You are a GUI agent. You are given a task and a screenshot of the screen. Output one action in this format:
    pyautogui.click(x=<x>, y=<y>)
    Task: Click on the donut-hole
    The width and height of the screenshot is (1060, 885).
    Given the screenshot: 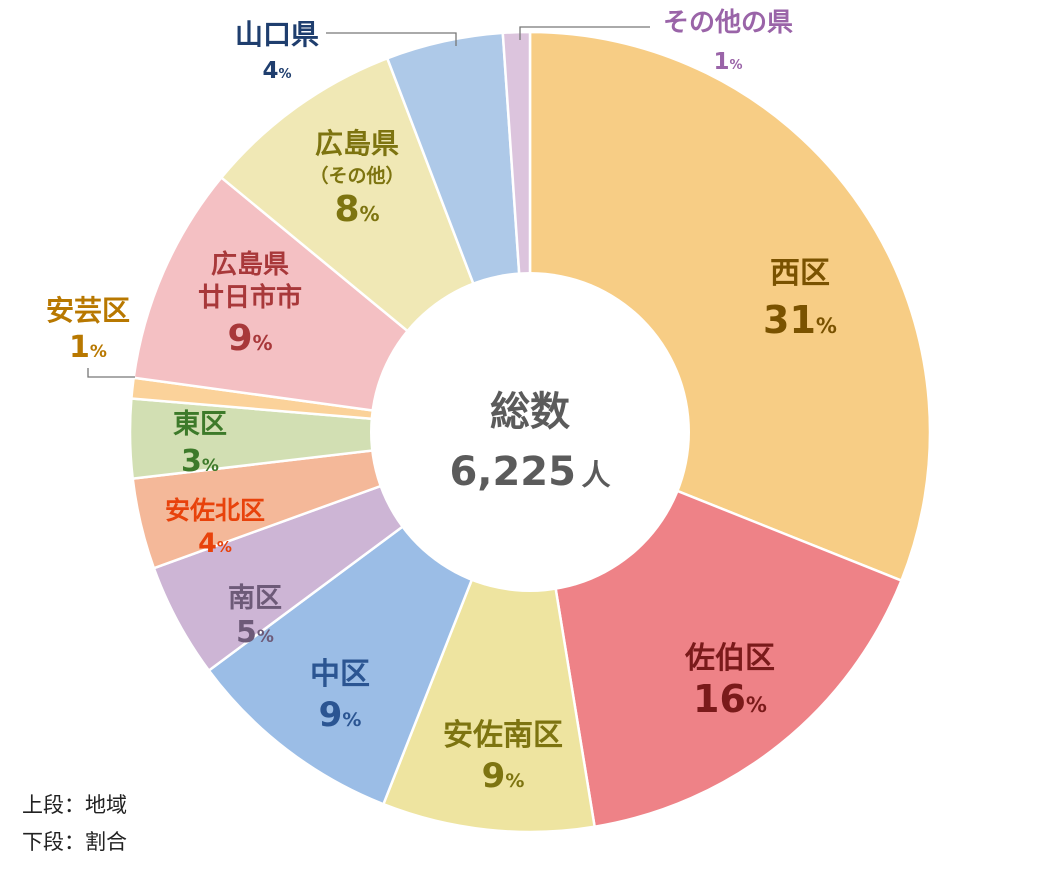 What is the action you would take?
    pyautogui.click(x=530, y=432)
    